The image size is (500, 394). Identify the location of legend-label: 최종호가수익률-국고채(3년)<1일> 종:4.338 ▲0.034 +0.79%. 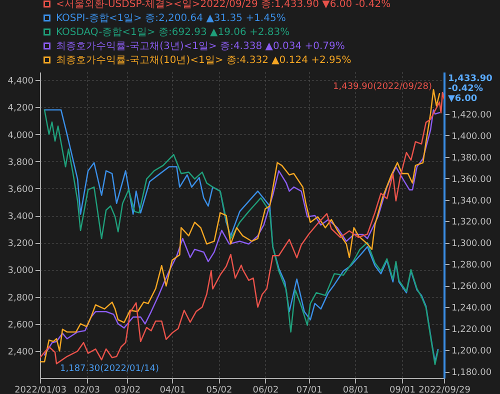
(200, 46).